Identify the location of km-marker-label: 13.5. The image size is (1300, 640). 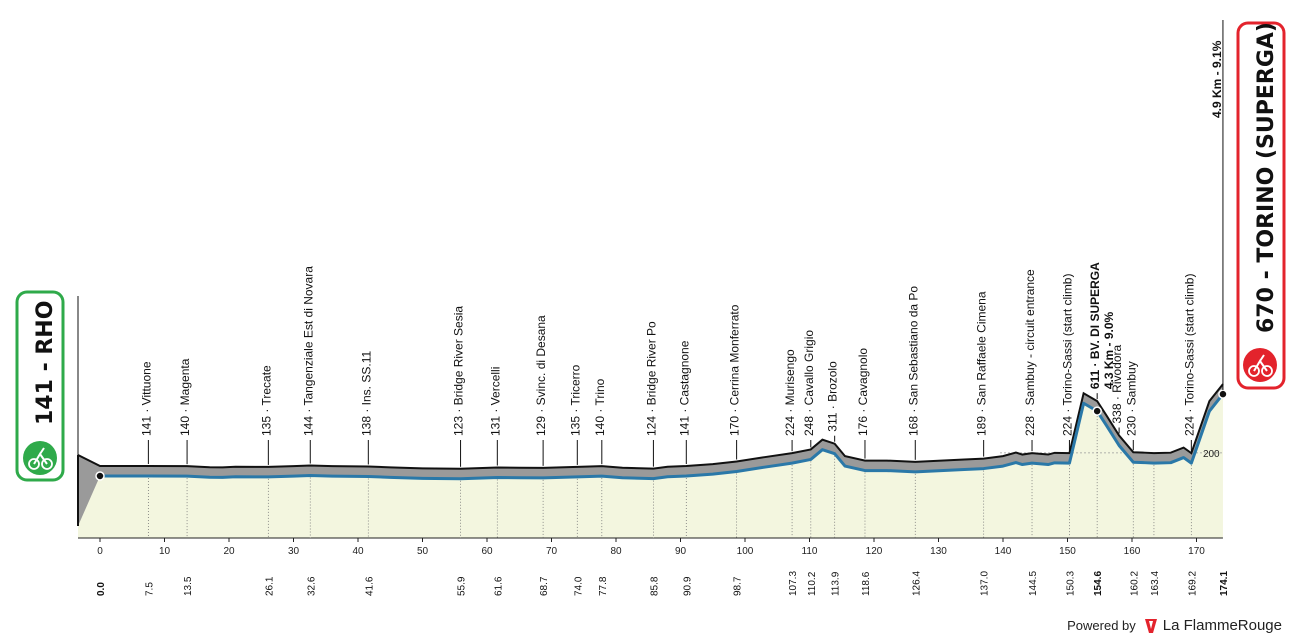
(188, 586).